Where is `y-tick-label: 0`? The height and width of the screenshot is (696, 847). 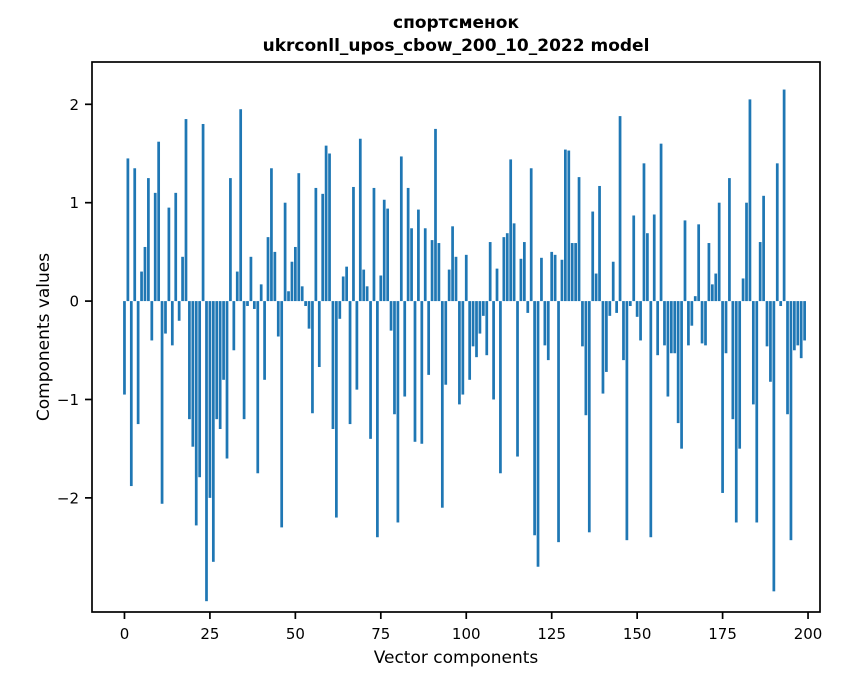 y-tick-label: 0 is located at coordinates (74, 302).